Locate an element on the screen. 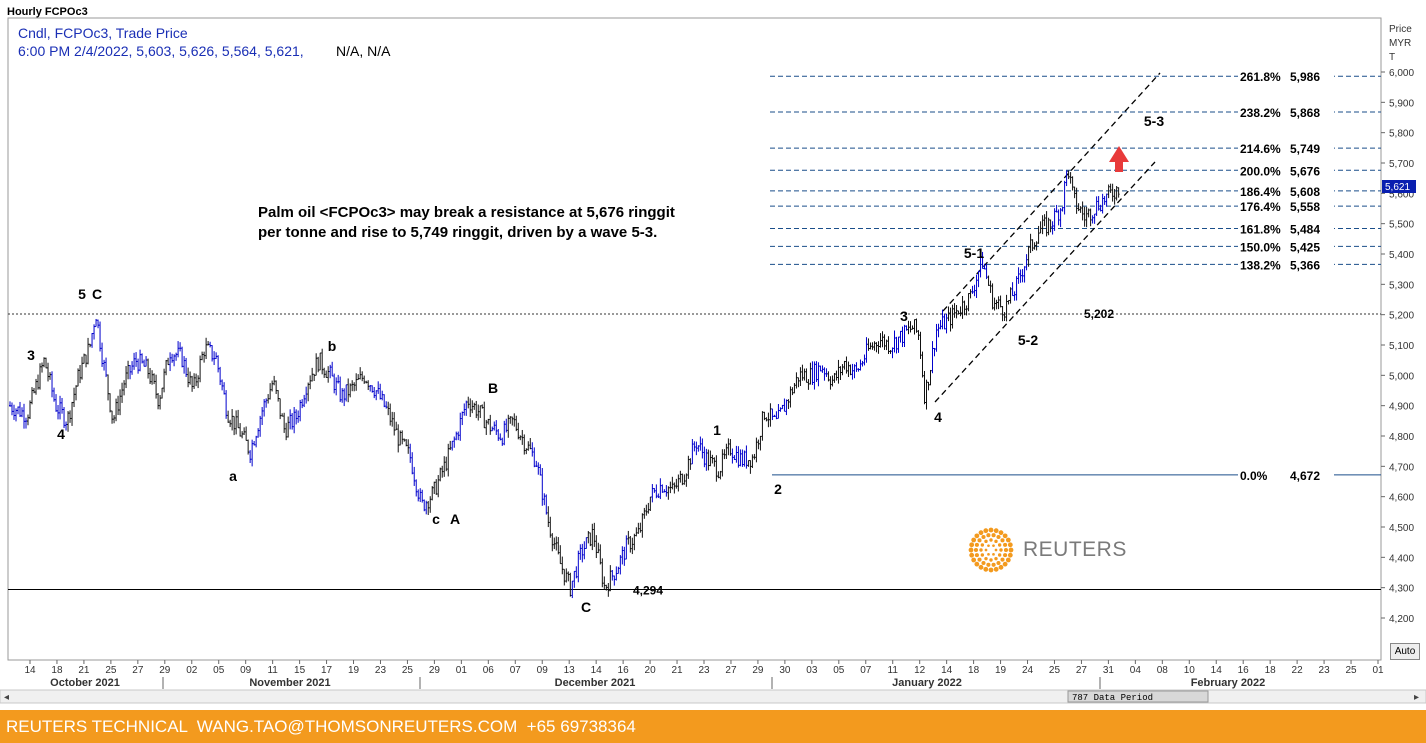 The width and height of the screenshot is (1426, 743). wave-label: c is located at coordinates (436, 519).